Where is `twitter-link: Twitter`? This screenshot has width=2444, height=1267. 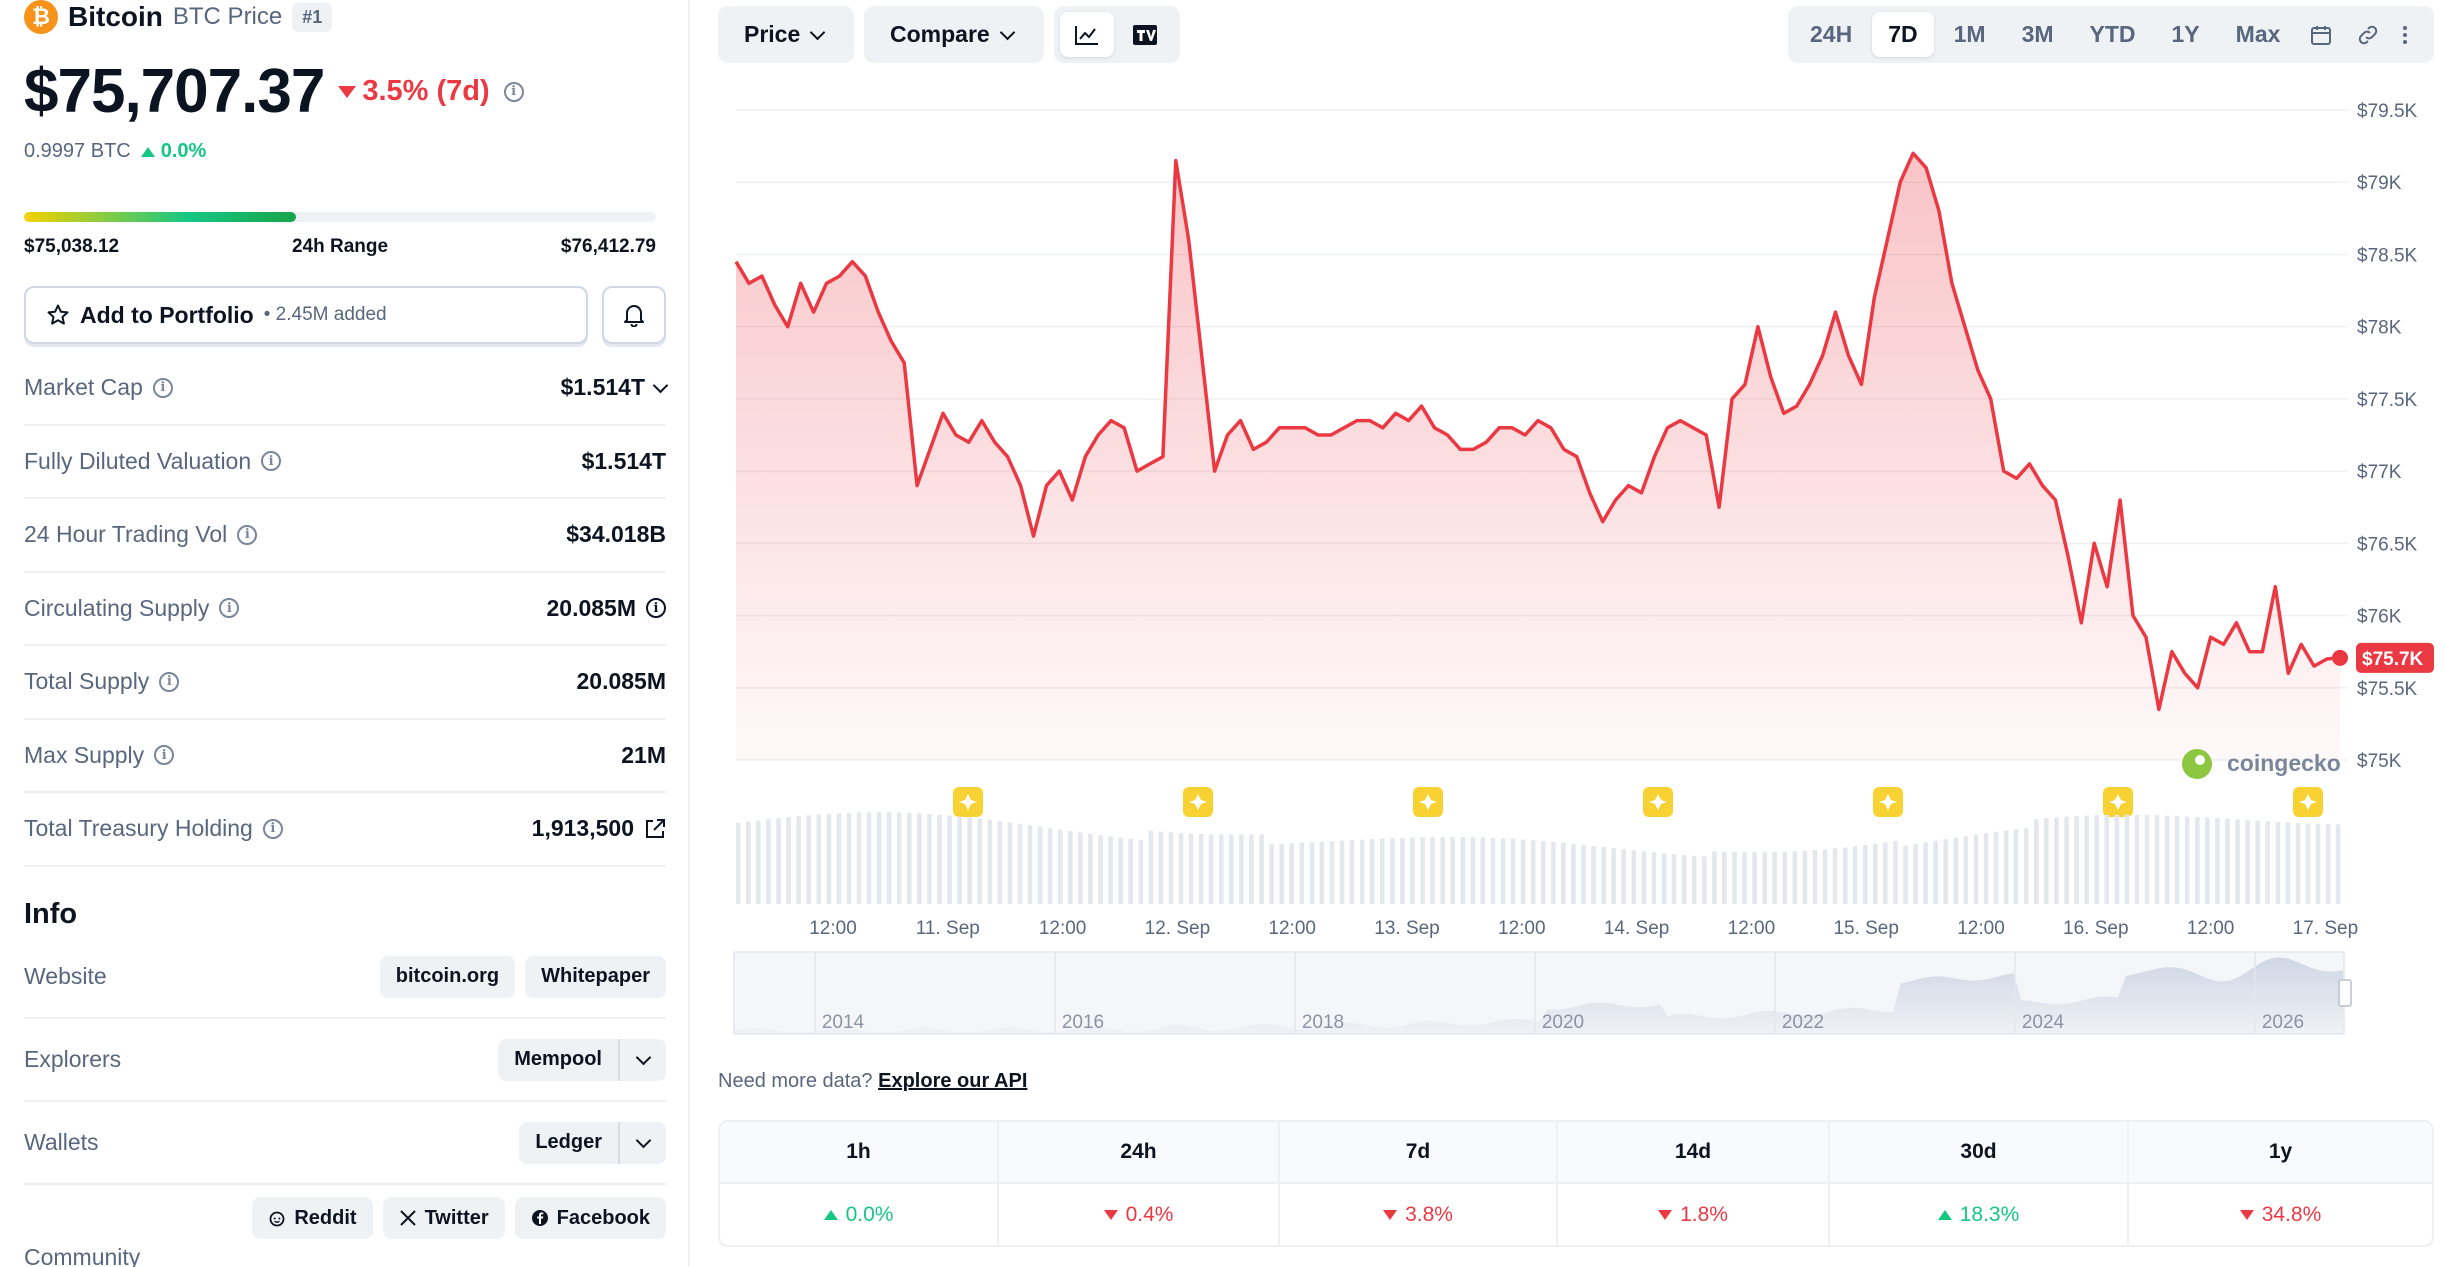
twitter-link: Twitter is located at coordinates (443, 1218).